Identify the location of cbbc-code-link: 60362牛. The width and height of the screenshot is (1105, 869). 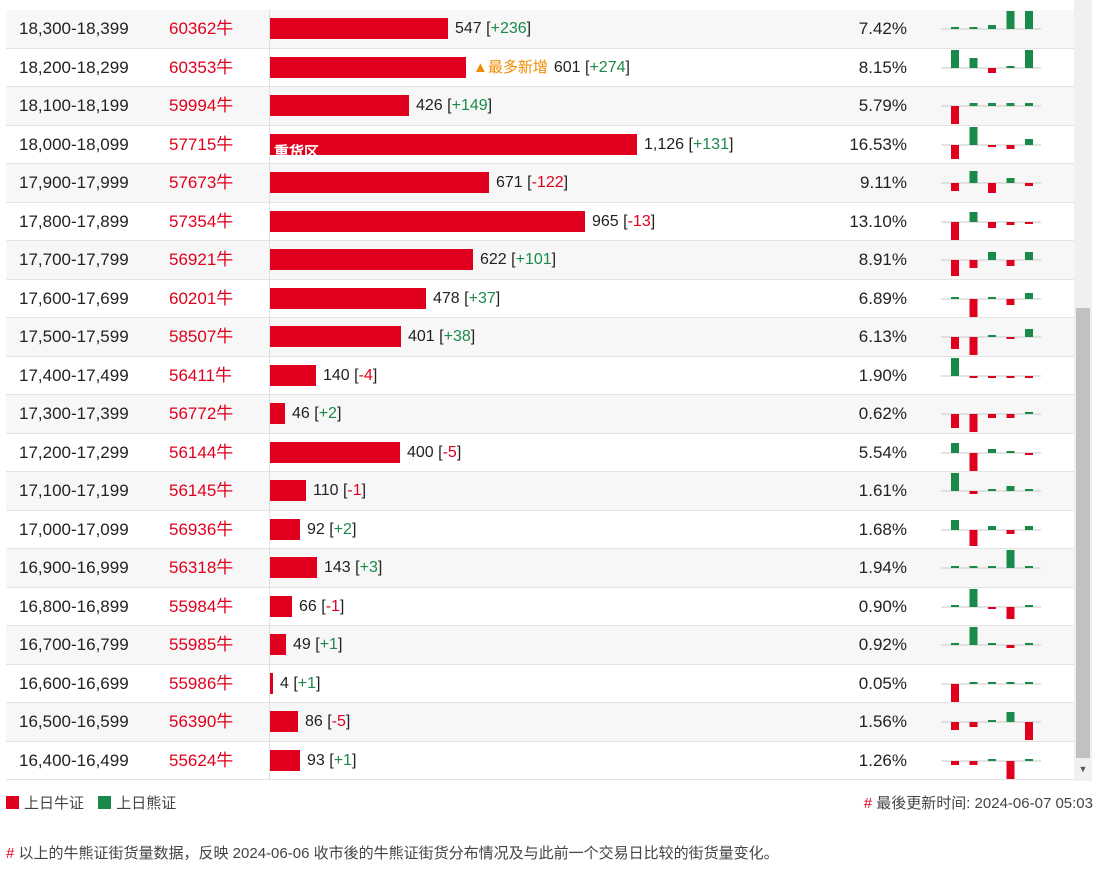
(201, 28).